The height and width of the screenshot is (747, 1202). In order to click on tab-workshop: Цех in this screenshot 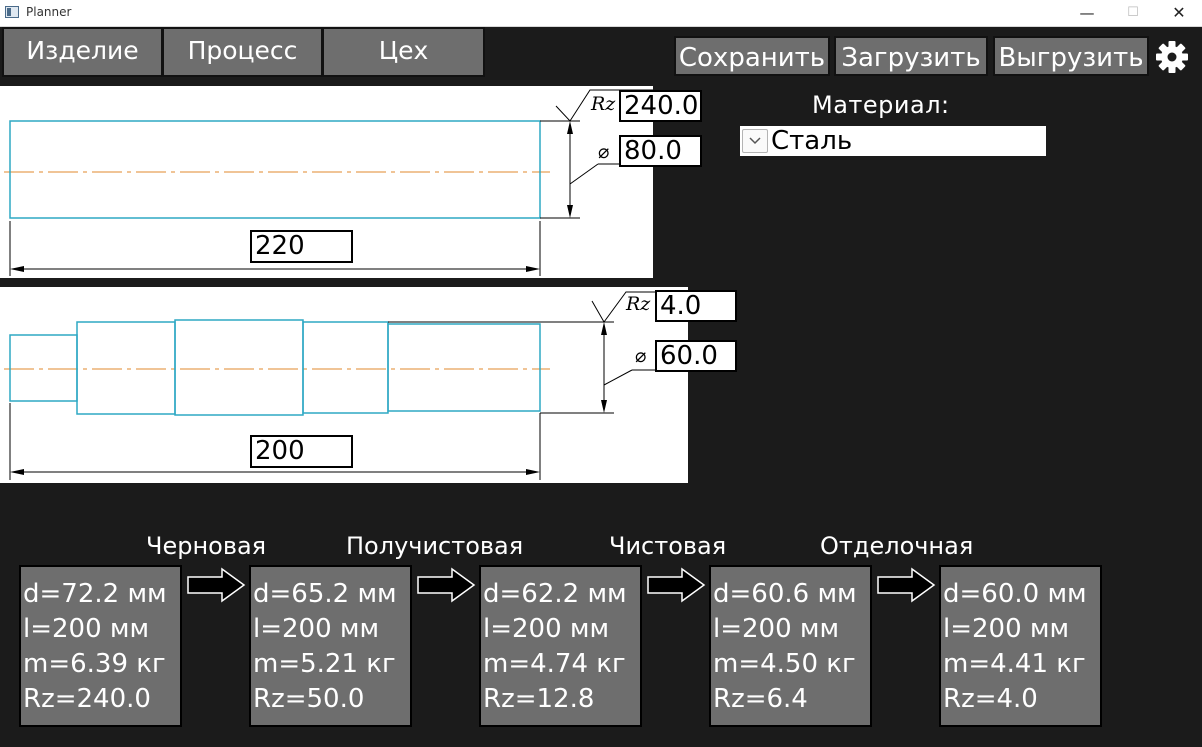, I will do `click(403, 52)`.